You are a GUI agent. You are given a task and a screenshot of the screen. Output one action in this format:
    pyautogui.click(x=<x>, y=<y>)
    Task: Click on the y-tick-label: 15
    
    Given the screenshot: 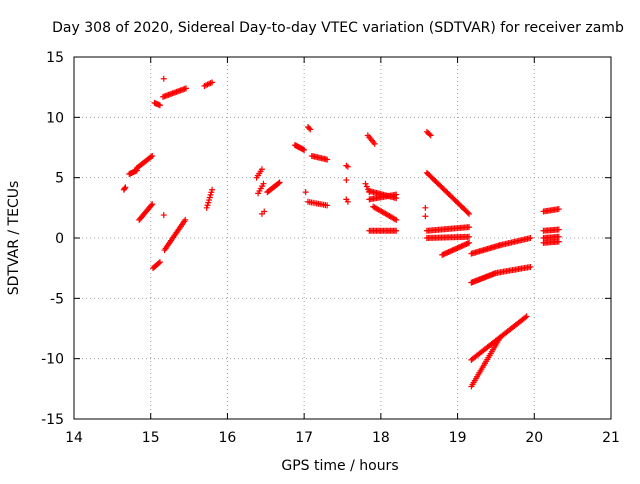 What is the action you would take?
    pyautogui.click(x=55, y=58)
    